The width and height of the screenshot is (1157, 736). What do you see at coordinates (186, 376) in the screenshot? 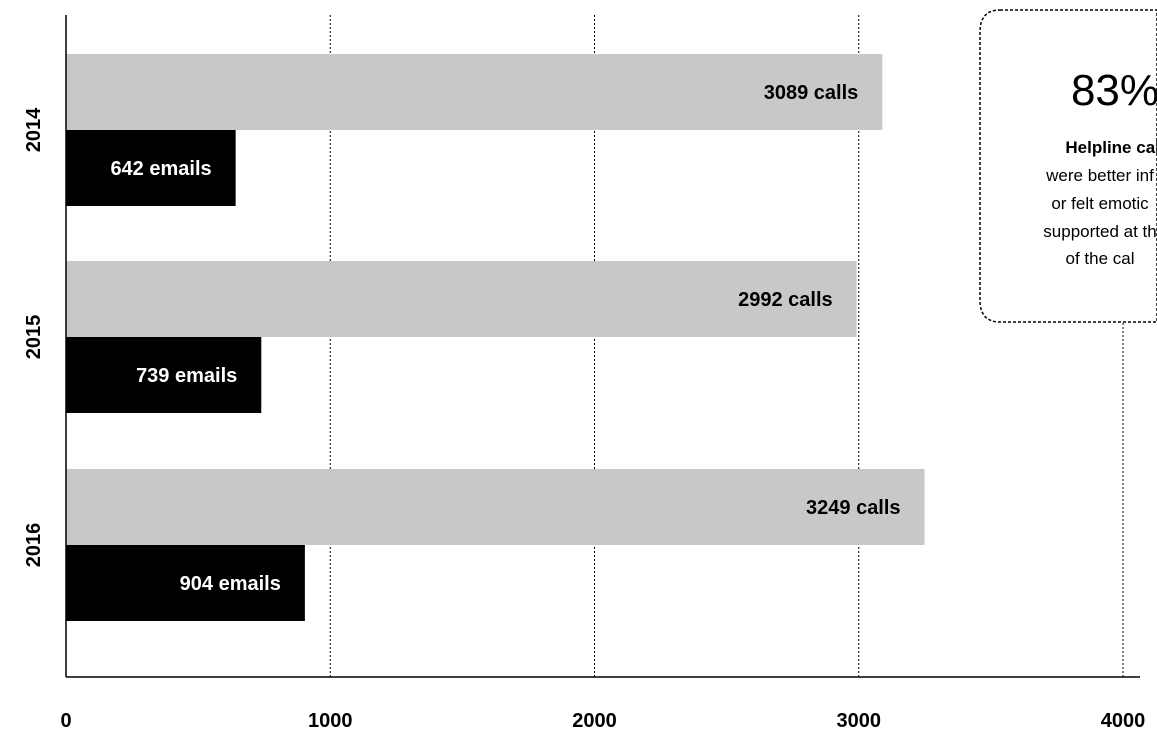
I see `bar-label-emails-2015: 739 emails` at bounding box center [186, 376].